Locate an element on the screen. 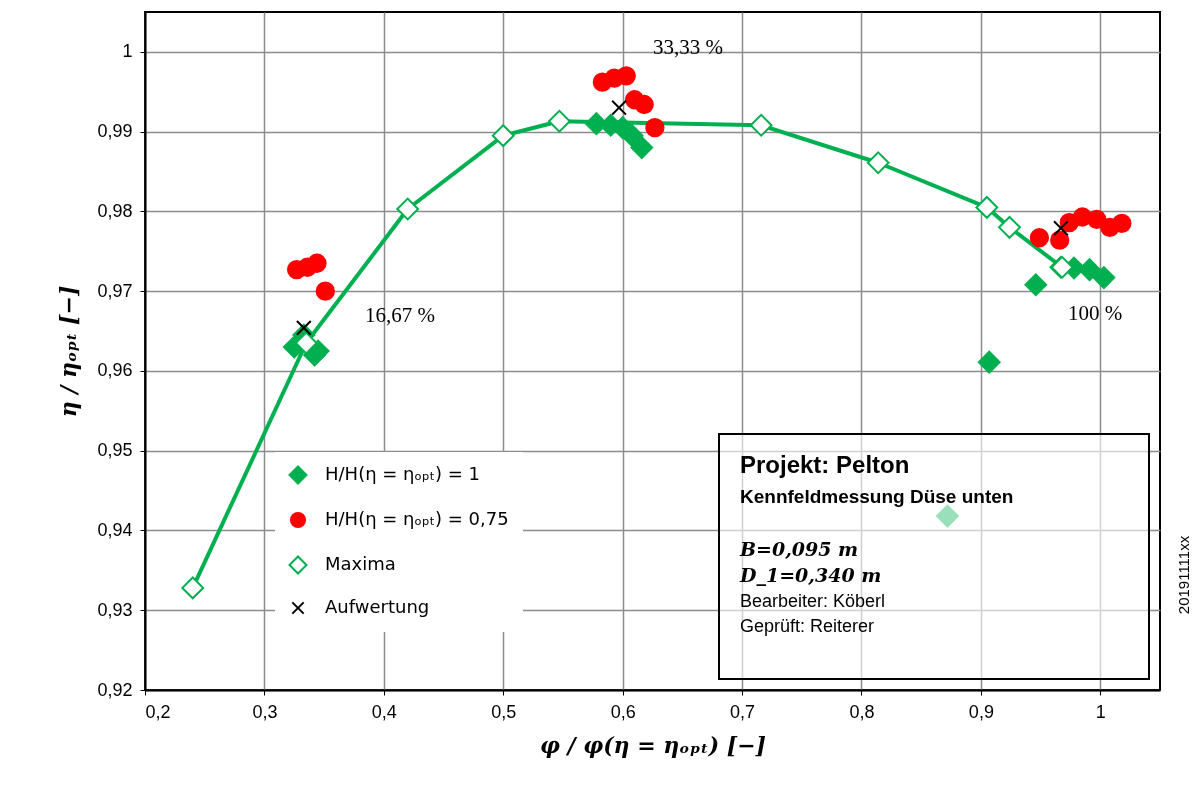 This screenshot has height=785, width=1204. x-tick-label: 0,2 is located at coordinates (158, 711).